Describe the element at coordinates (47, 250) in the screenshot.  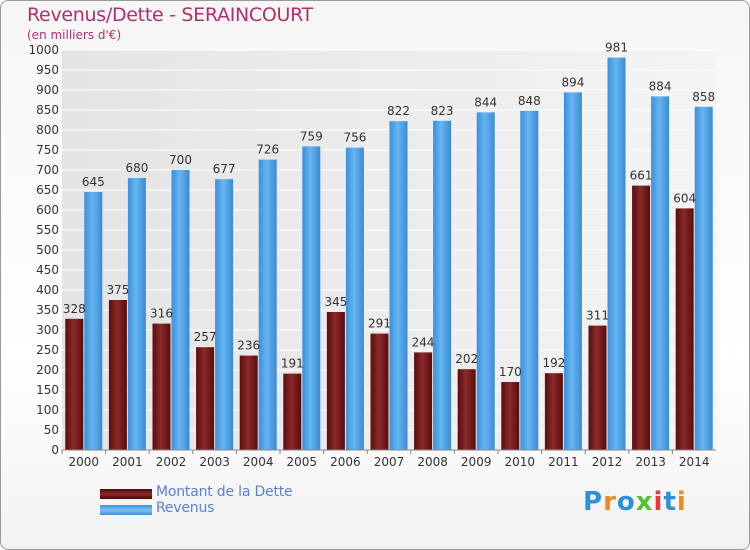
I see `y-tick-label: 500` at that location.